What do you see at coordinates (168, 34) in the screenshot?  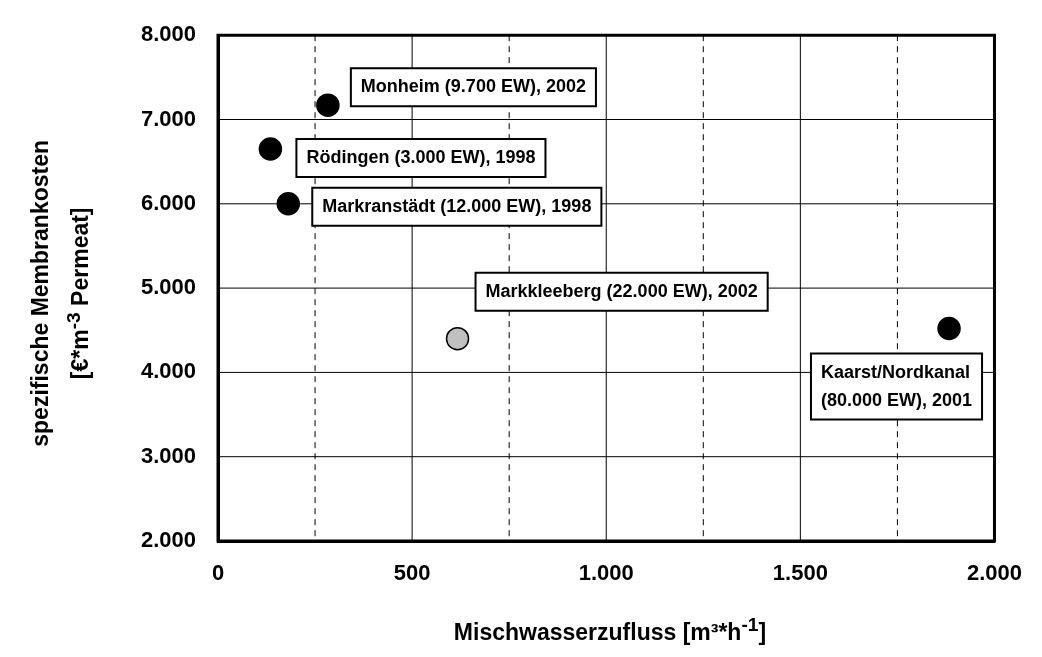 I see `y-tick-label: 8.000` at bounding box center [168, 34].